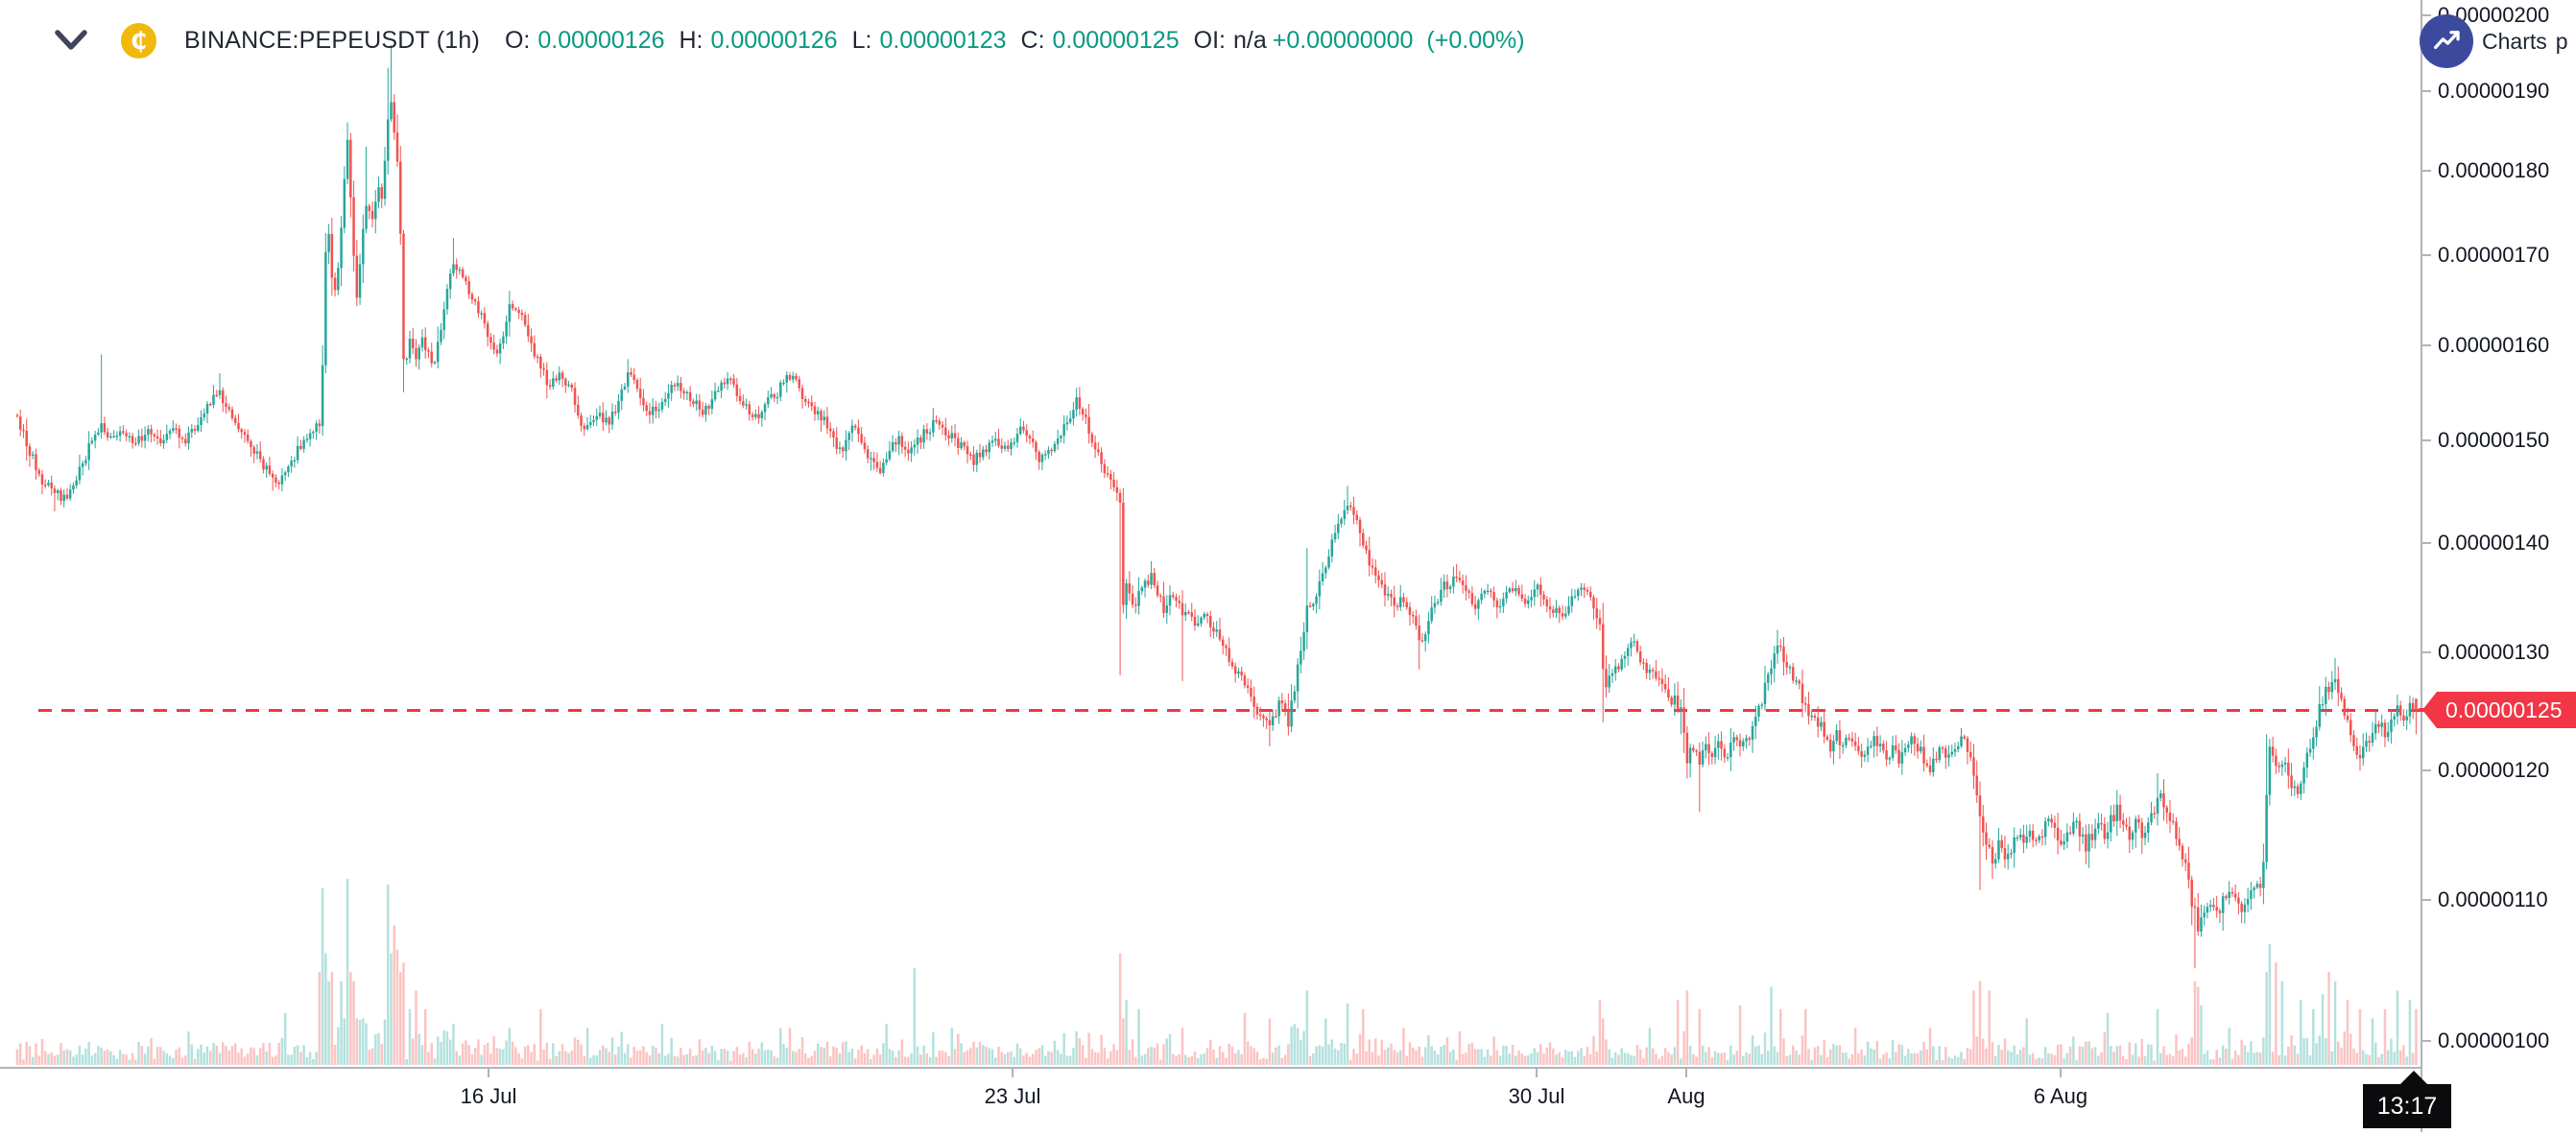 Image resolution: width=2576 pixels, height=1134 pixels. Describe the element at coordinates (1100, 40) in the screenshot. I see `ohlc-field: C: 0.00000125` at that location.